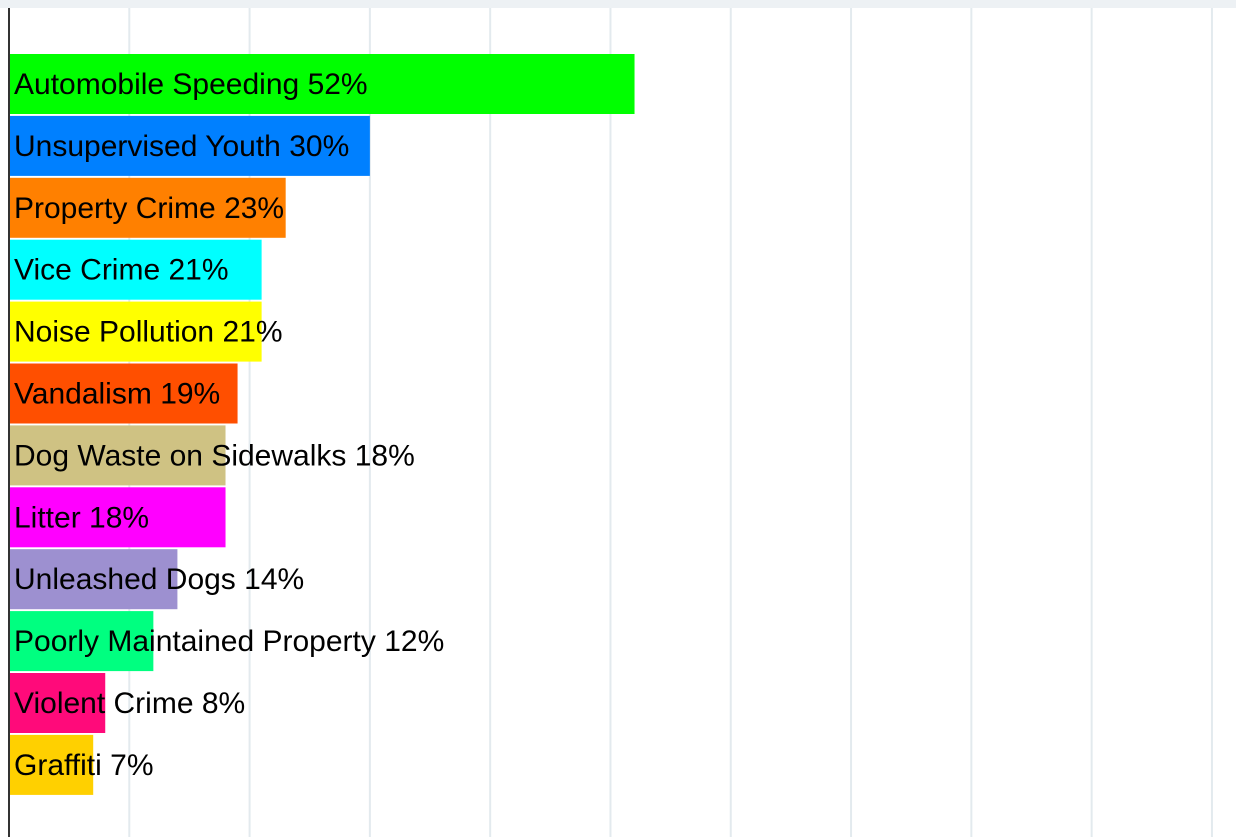 This screenshot has width=1236, height=837. Describe the element at coordinates (147, 146) in the screenshot. I see `category-label: Unsupervised Youth` at that location.